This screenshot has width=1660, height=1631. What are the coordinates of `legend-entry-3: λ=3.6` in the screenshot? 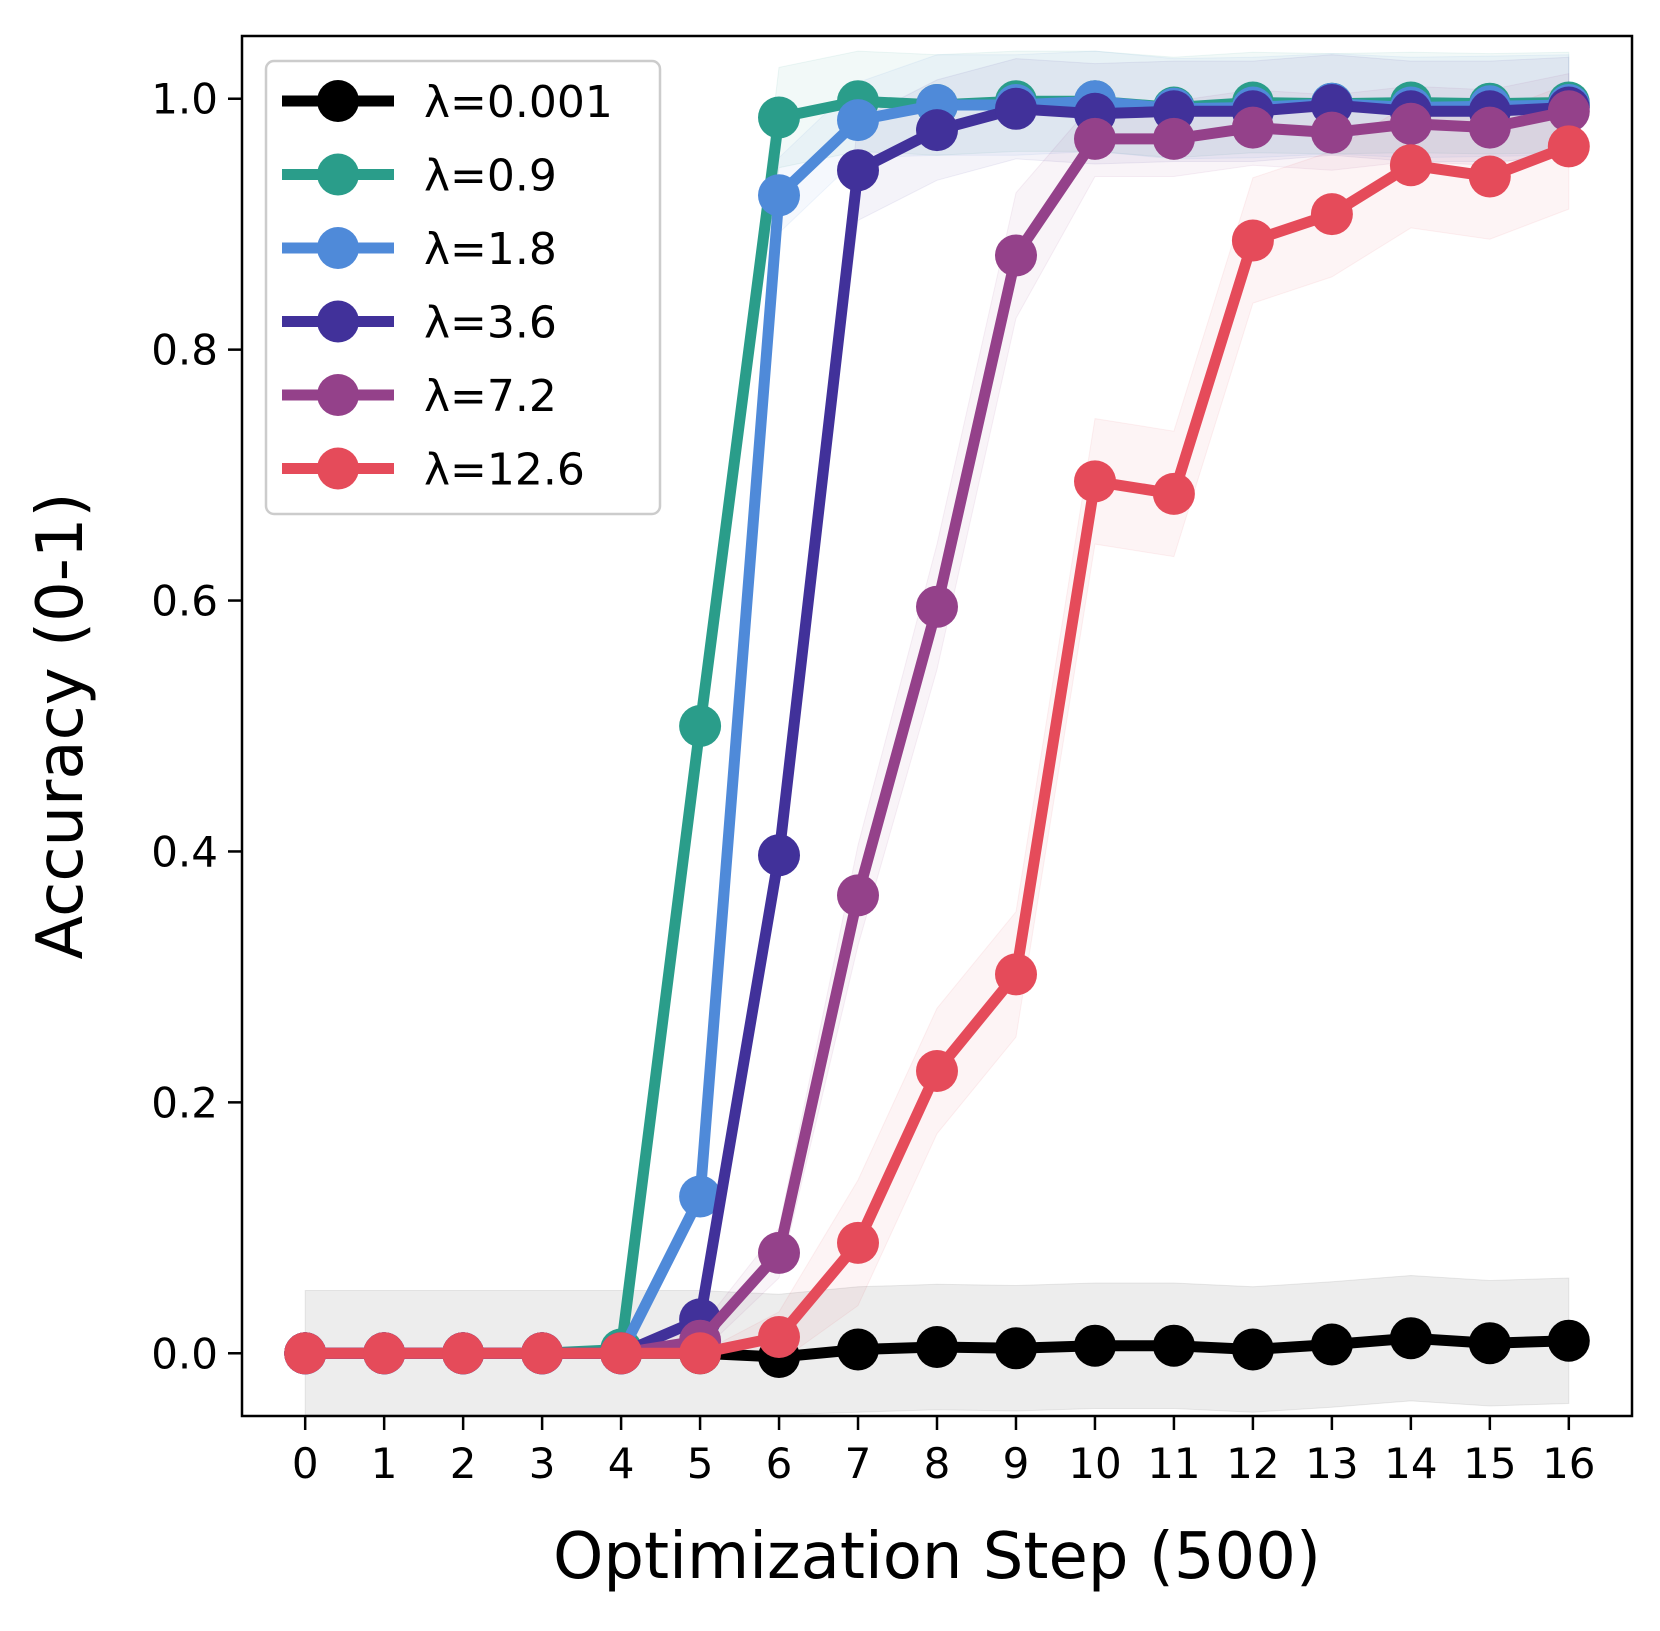 It's located at (419, 323).